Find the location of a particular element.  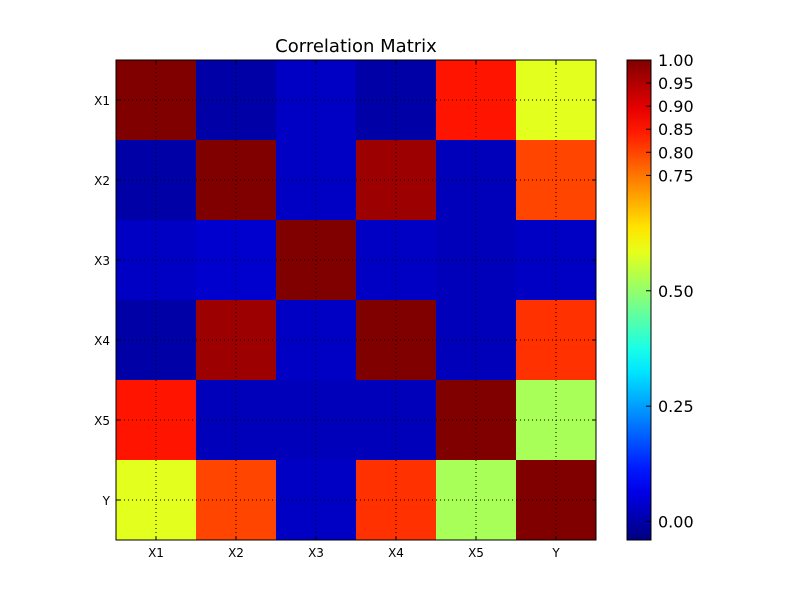

colorbar-ticks: 0.00 0.25 0.50 0.75 0.80 0.85 0.90 0.95 1.00 is located at coordinates (670, 291).